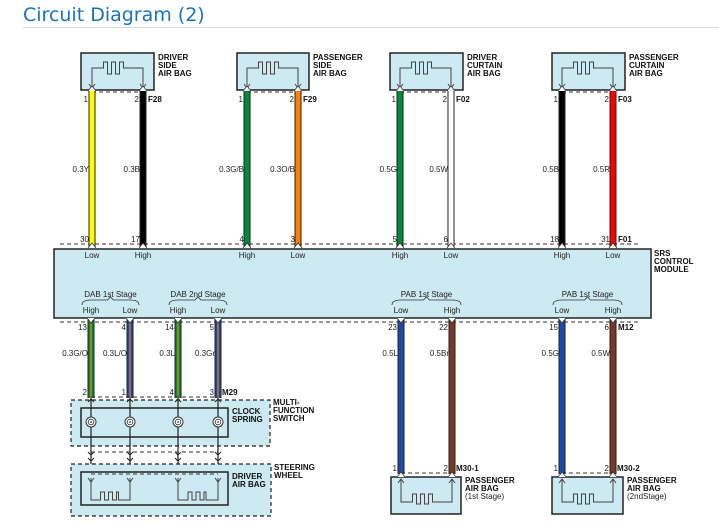  I want to click on wire-spec-label: 0.3Gr, so click(205, 353).